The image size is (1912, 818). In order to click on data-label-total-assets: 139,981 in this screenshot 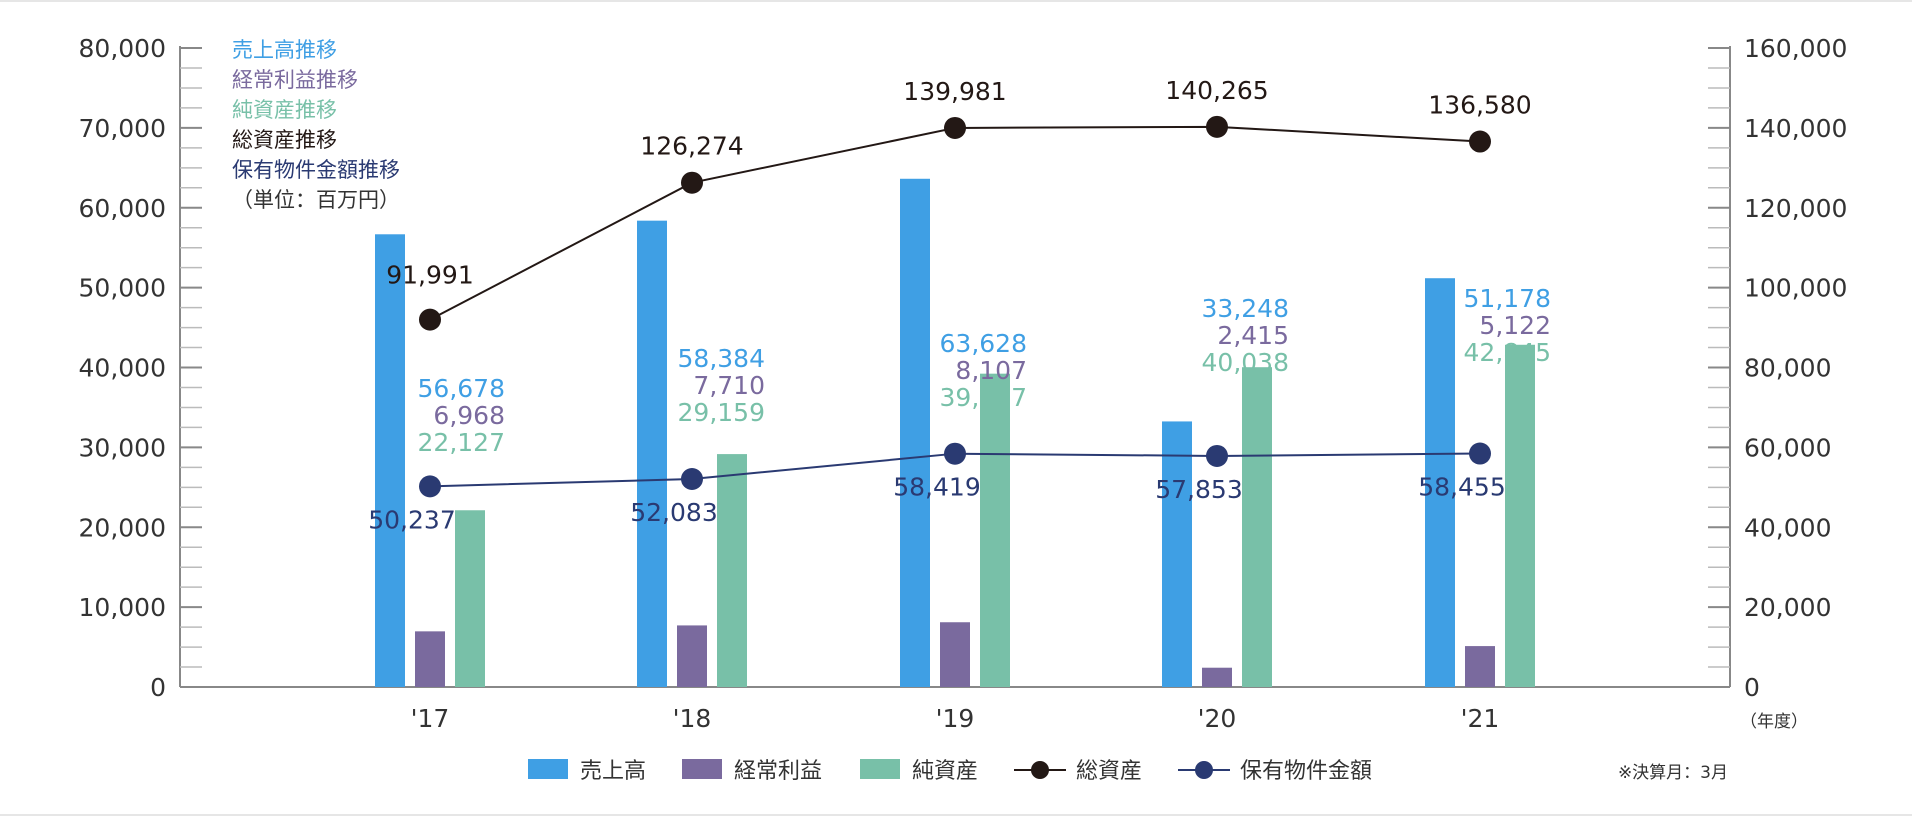, I will do `click(954, 91)`.